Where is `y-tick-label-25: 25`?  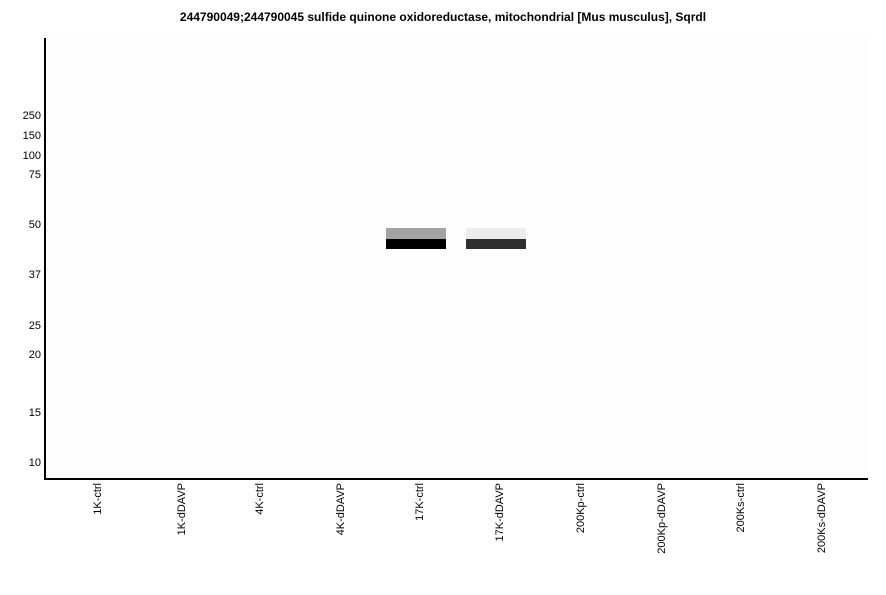 y-tick-label-25: 25 is located at coordinates (34, 326).